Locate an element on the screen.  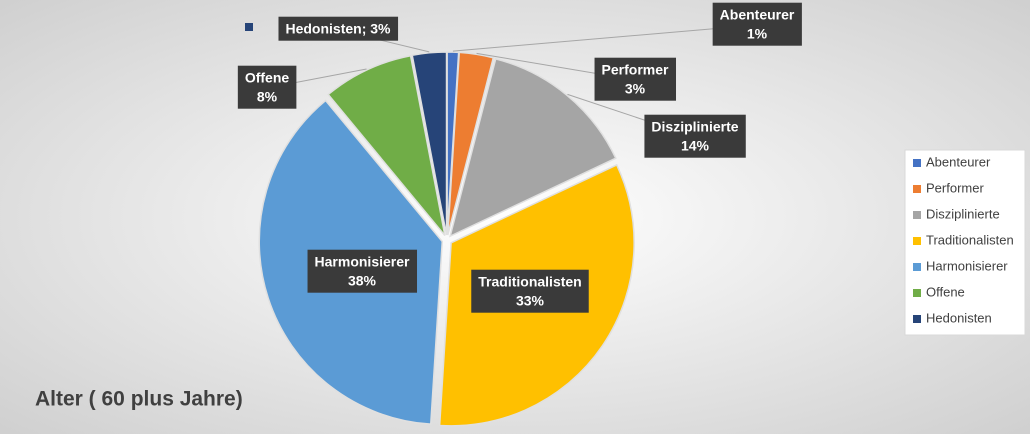
category-label: Abenteurer is located at coordinates (757, 15).